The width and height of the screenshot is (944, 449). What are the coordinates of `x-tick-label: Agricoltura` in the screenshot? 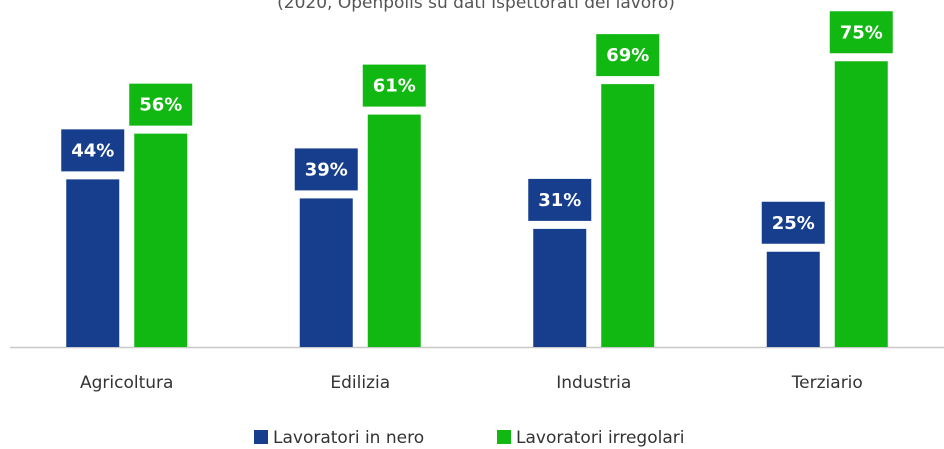 It's located at (126, 383).